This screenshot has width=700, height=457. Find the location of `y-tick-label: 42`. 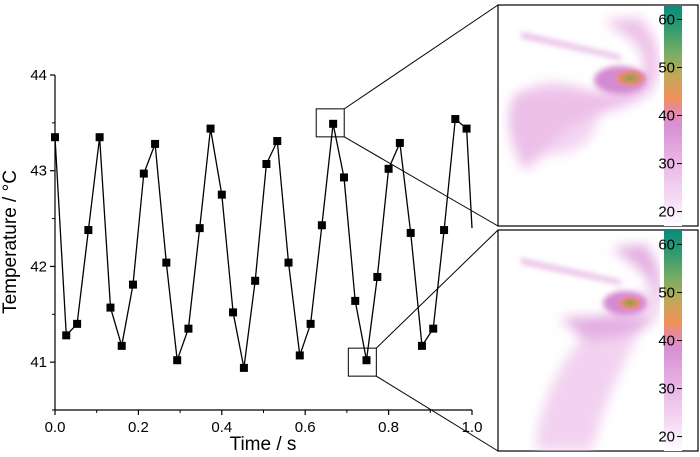

y-tick-label: 42 is located at coordinates (38, 266).